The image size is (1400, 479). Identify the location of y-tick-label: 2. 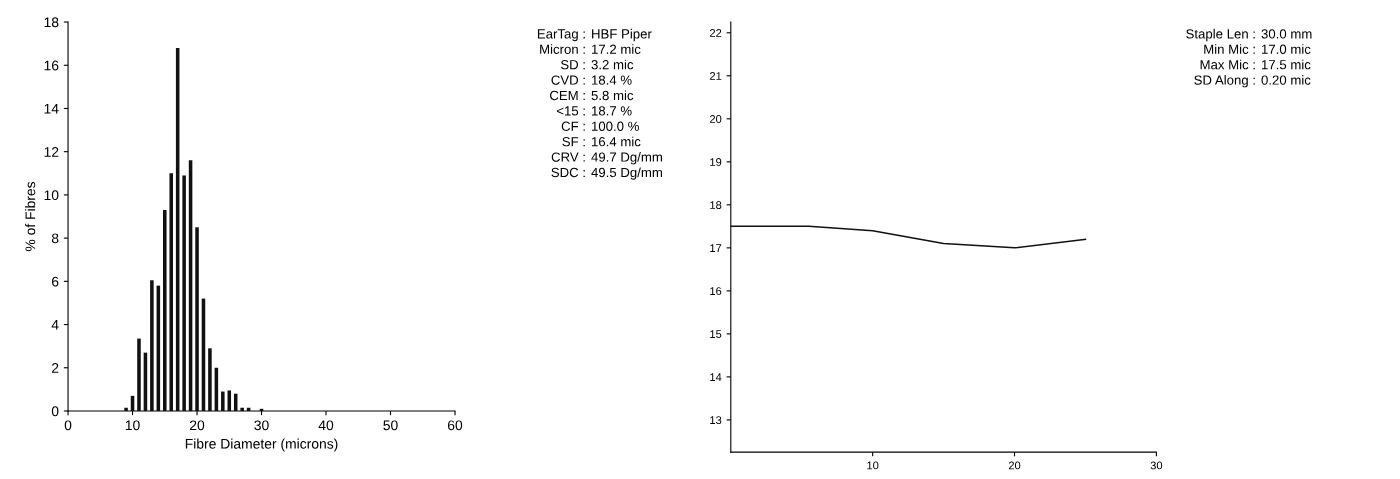
(55, 368).